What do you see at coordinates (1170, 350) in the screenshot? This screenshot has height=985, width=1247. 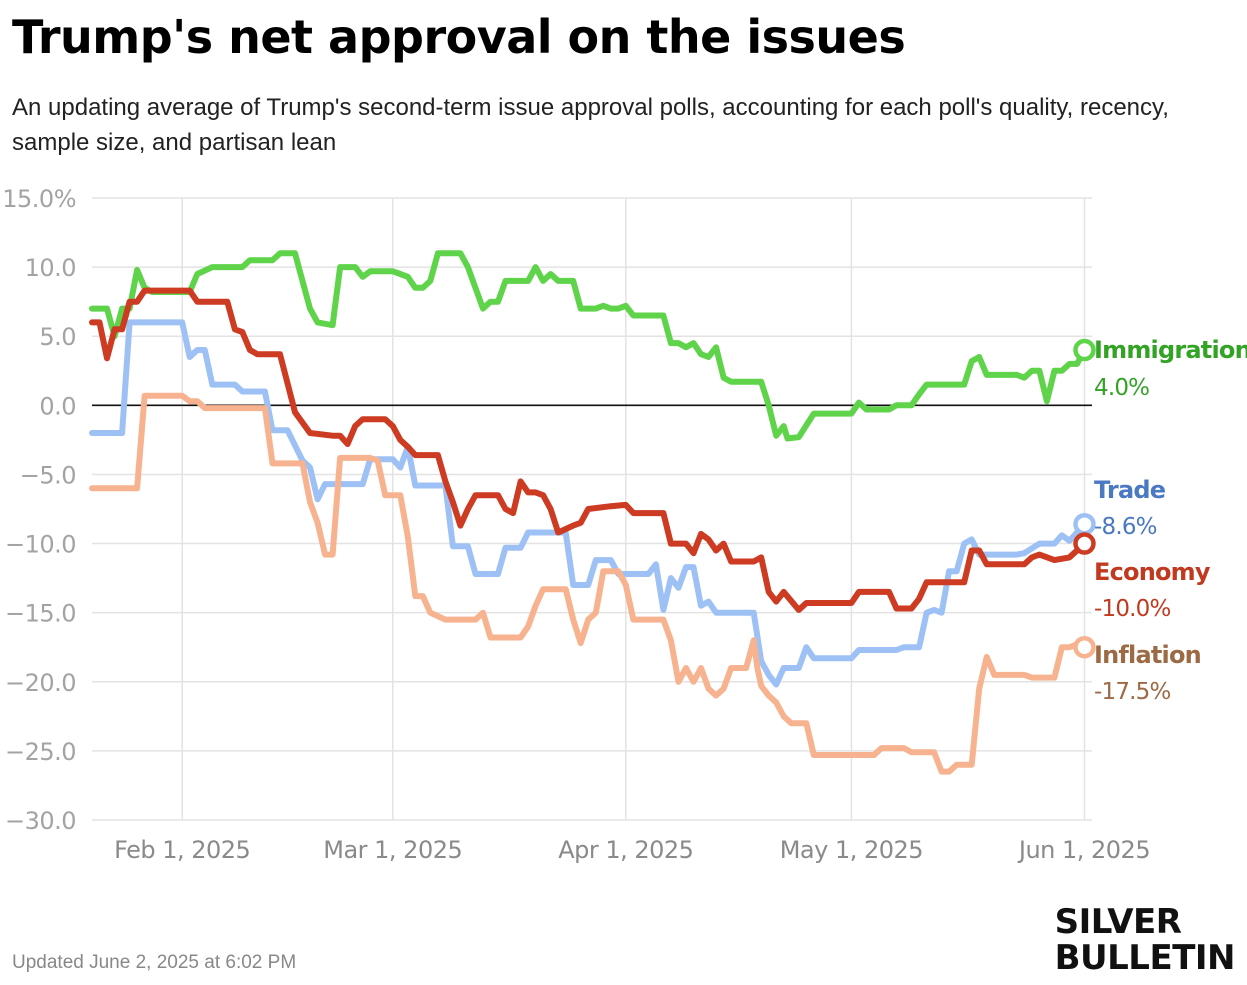 I see `immigration-series-name: Immigration` at bounding box center [1170, 350].